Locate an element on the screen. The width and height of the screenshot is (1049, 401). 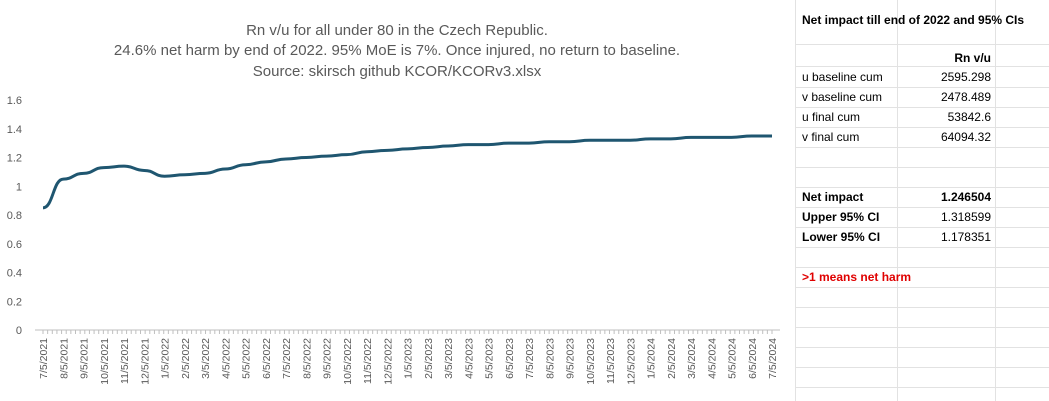
x-tick-label: 7/5/2023 is located at coordinates (530, 358).